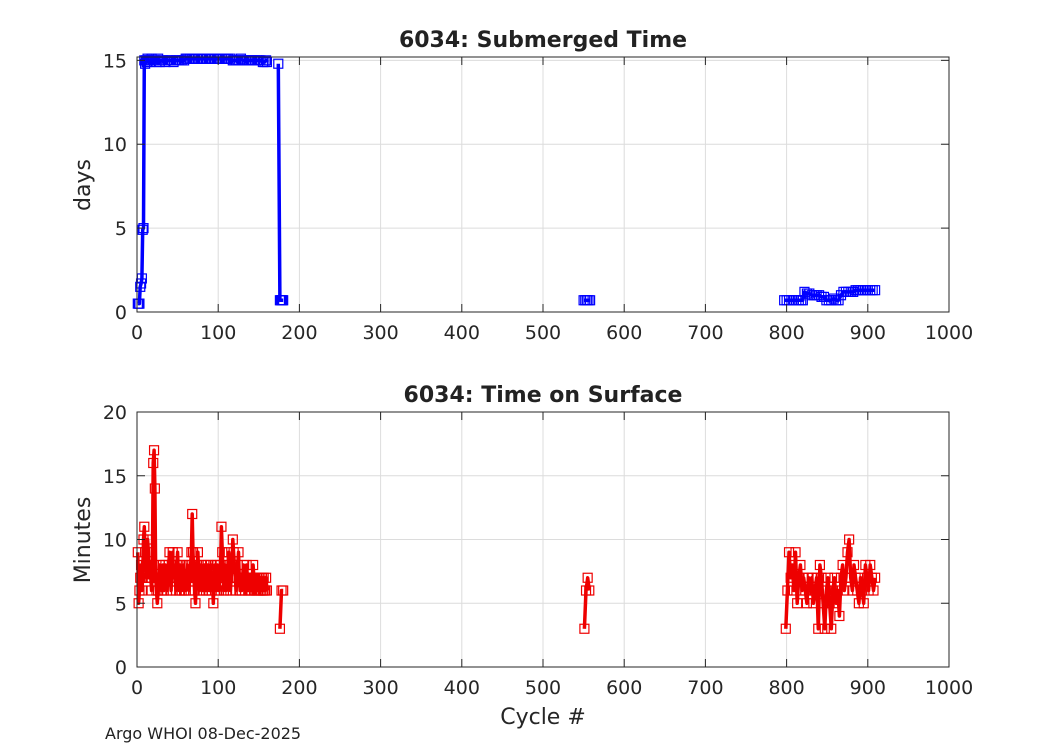 This screenshot has height=750, width=1050. Describe the element at coordinates (115, 413) in the screenshot. I see `y-tick-label: 20` at that location.